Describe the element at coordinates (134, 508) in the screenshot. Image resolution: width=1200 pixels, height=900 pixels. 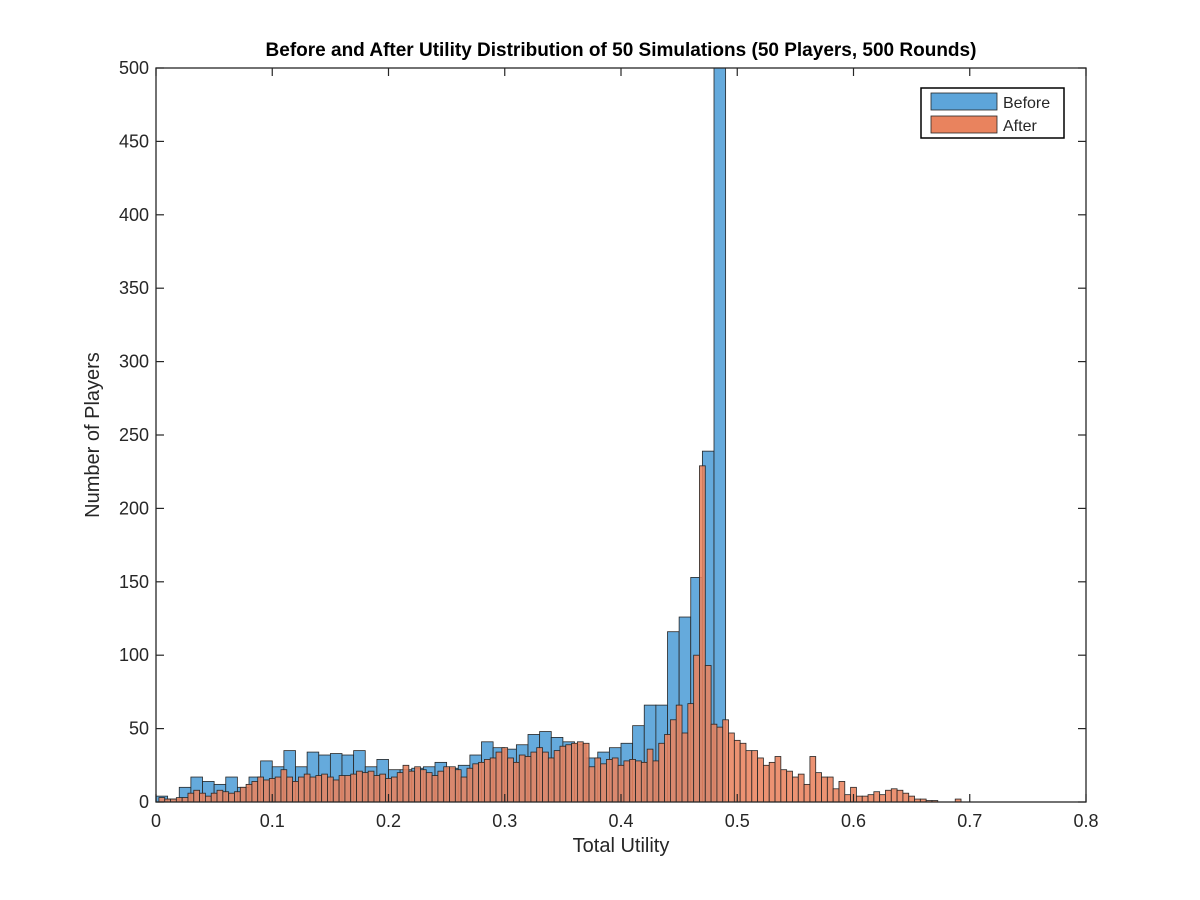
I see `y-tick-label: 200` at that location.